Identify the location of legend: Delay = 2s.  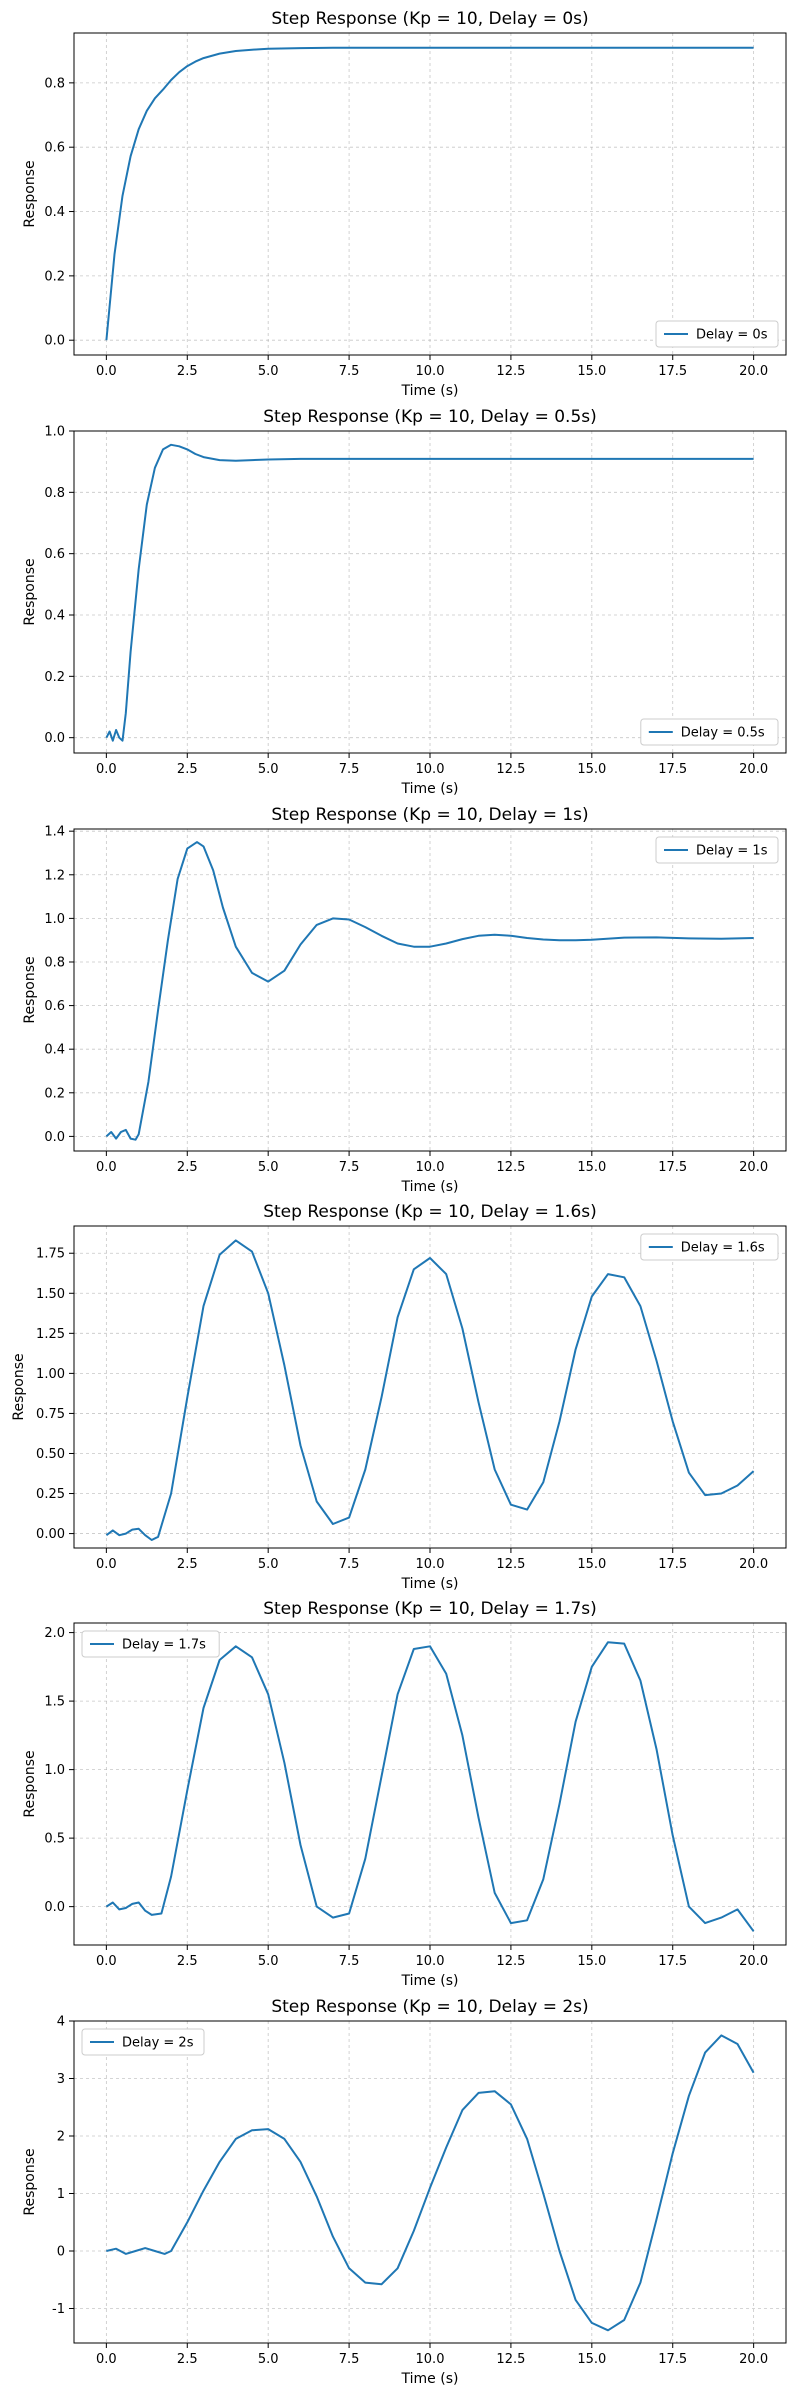
(143, 2042).